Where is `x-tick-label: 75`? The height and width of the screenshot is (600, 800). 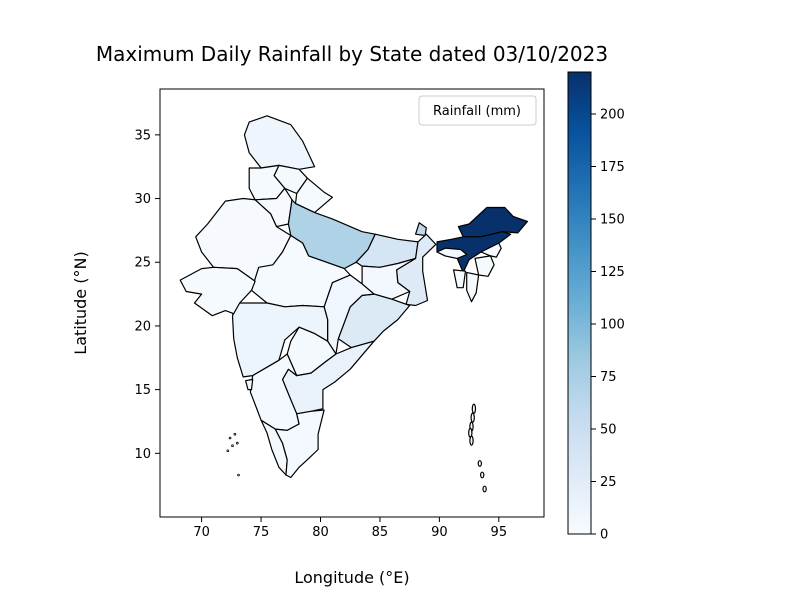 x-tick-label: 75 is located at coordinates (261, 532).